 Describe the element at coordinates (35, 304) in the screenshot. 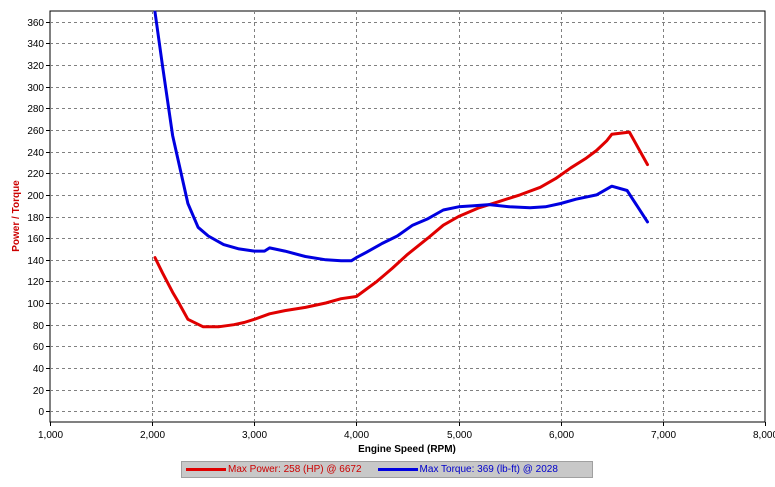

I see `y-tick-label: 100` at that location.